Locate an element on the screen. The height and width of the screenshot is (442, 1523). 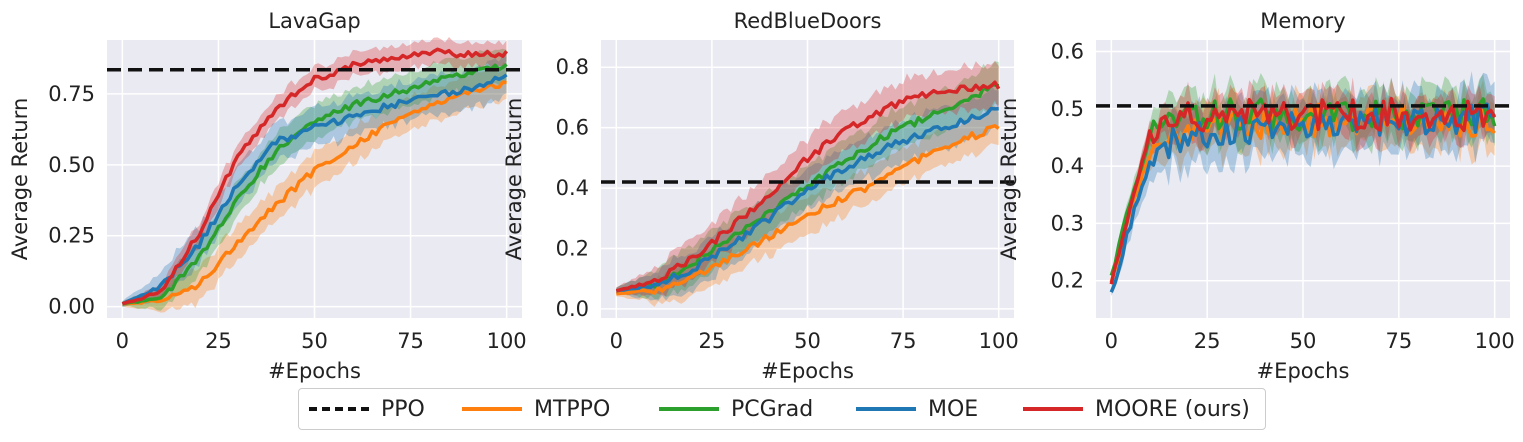
y-tick-label: 0.00 is located at coordinates (71, 307).